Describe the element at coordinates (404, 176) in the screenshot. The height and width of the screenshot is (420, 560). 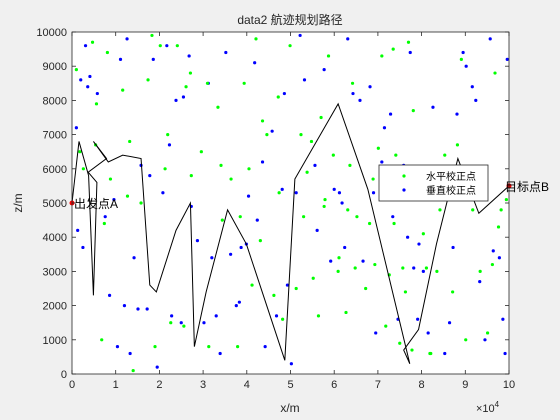
I see `legend-marker-horizontal` at that location.